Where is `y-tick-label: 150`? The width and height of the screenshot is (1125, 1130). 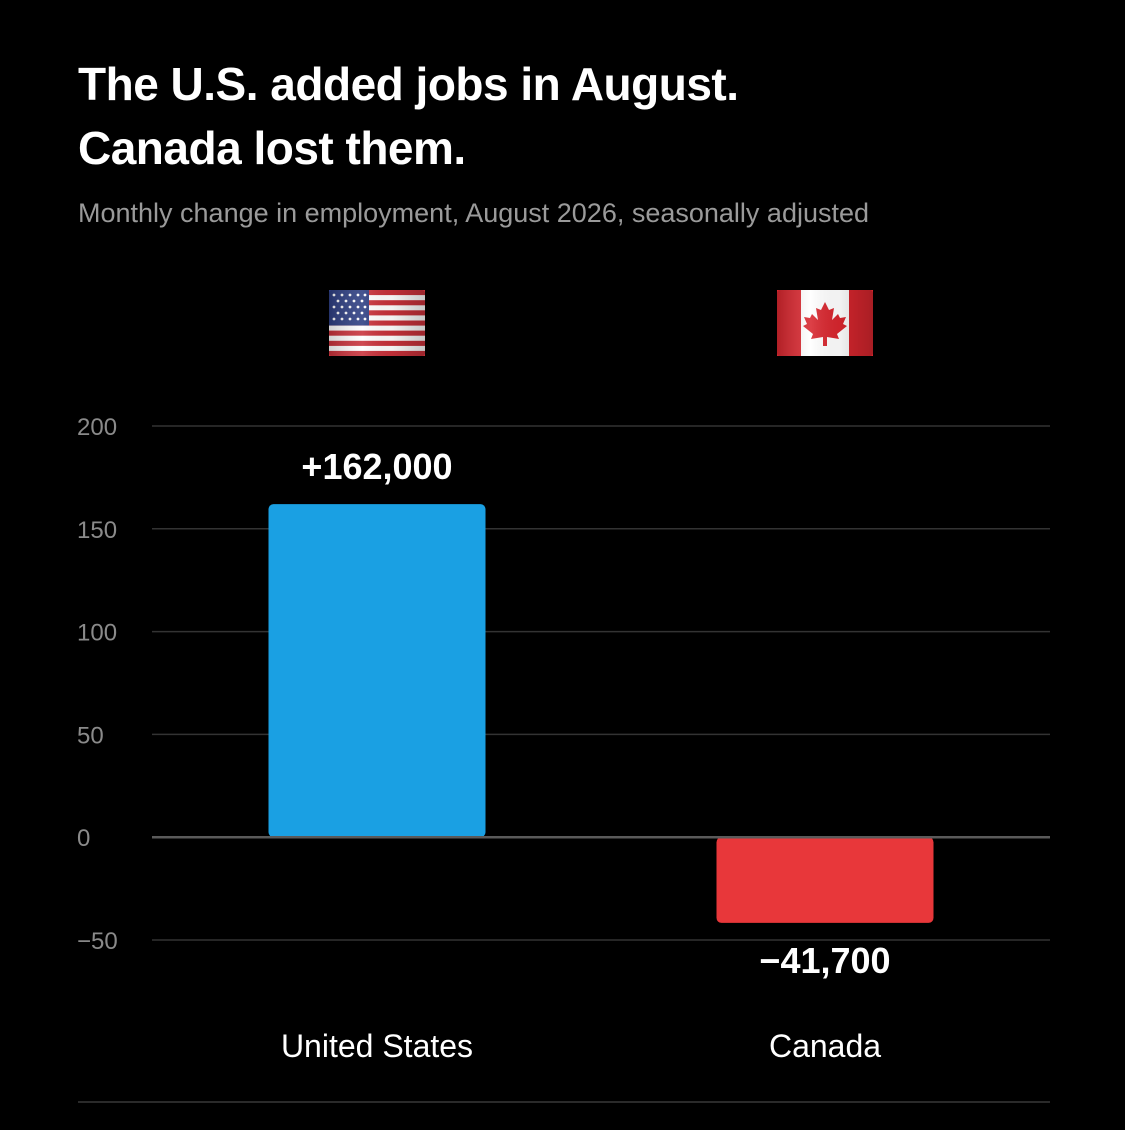 y-tick-label: 150 is located at coordinates (97, 530).